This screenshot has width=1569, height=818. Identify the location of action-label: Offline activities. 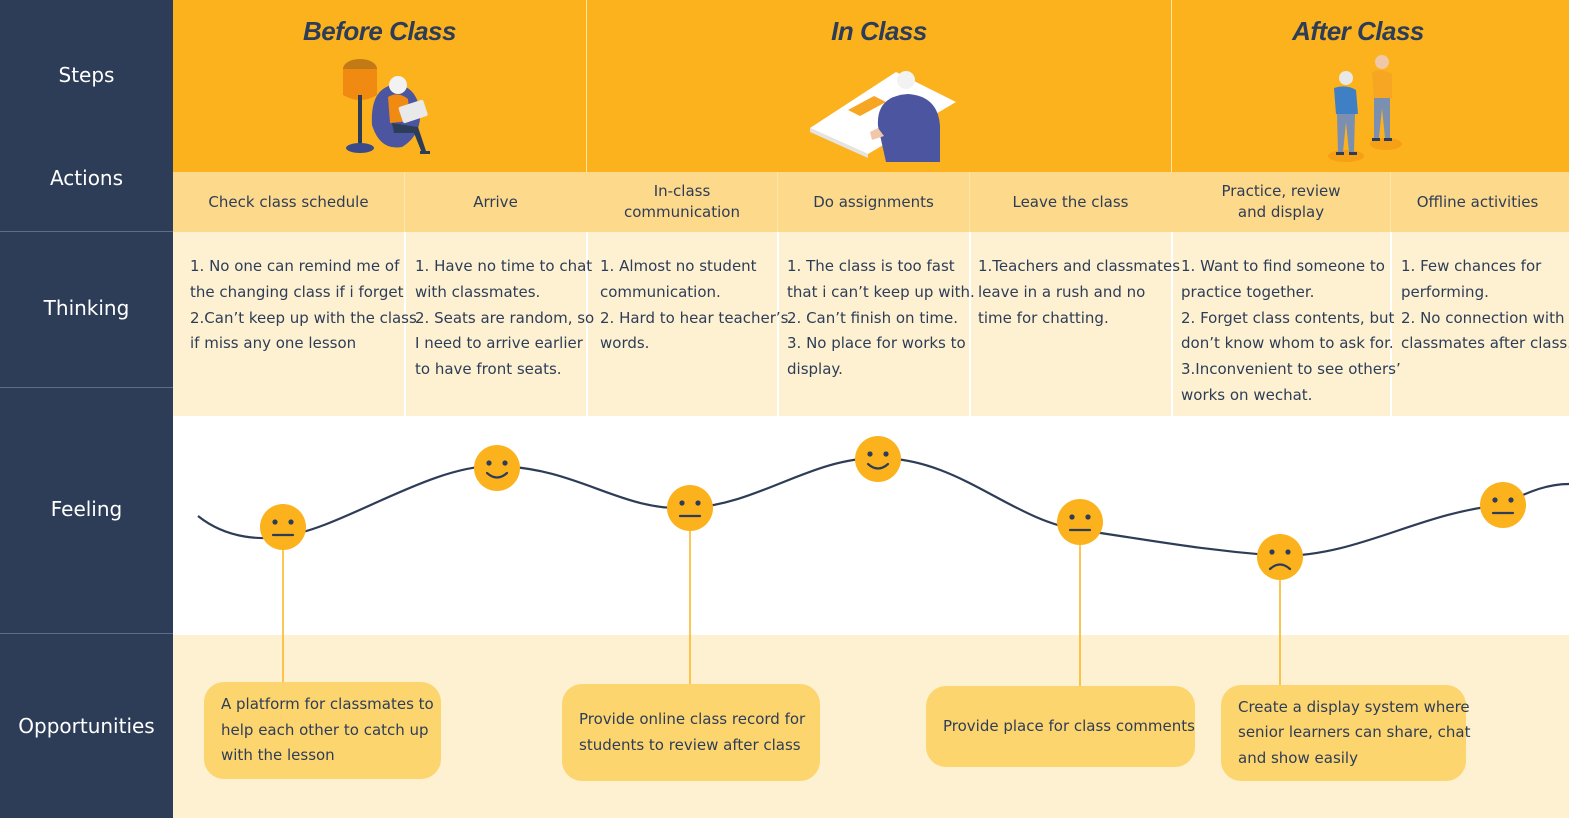
(1477, 201).